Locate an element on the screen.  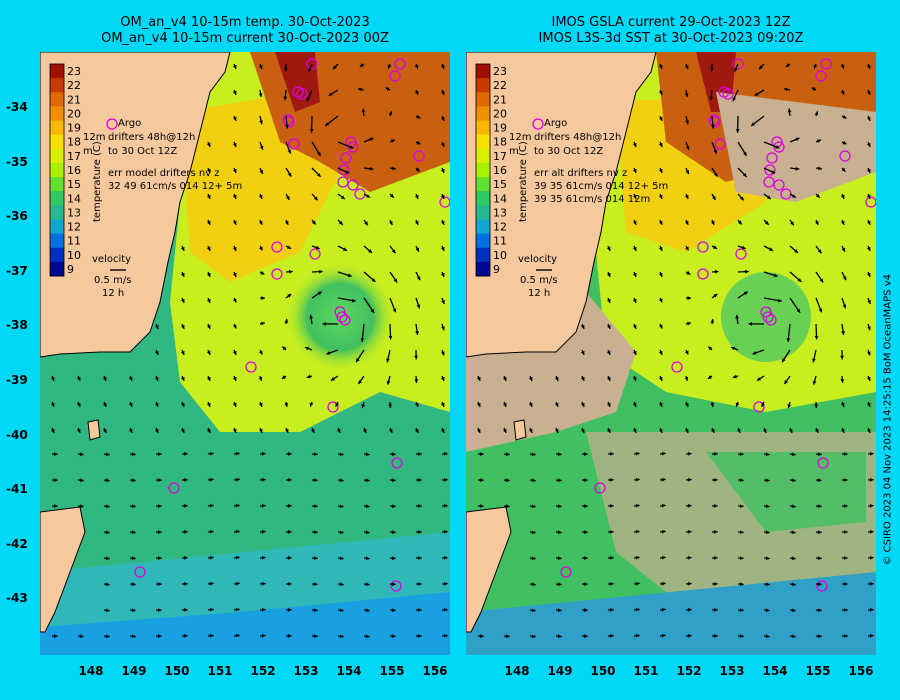
latitude-tick-label: -42 is located at coordinates (17, 543).